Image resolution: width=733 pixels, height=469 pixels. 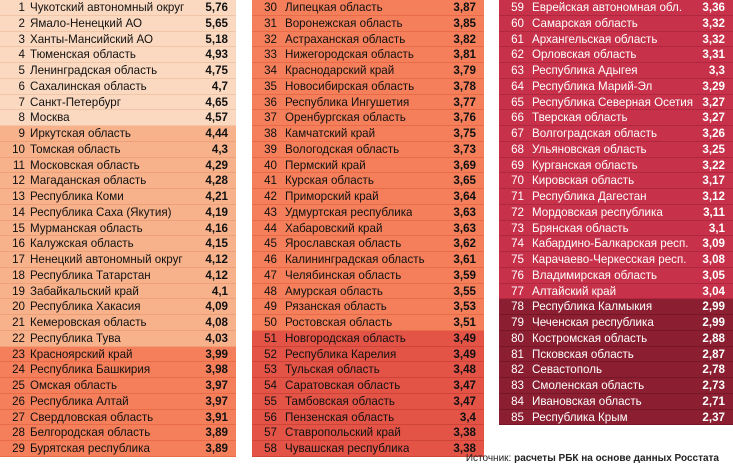 I want to click on region-value: 3,73, so click(x=464, y=149).